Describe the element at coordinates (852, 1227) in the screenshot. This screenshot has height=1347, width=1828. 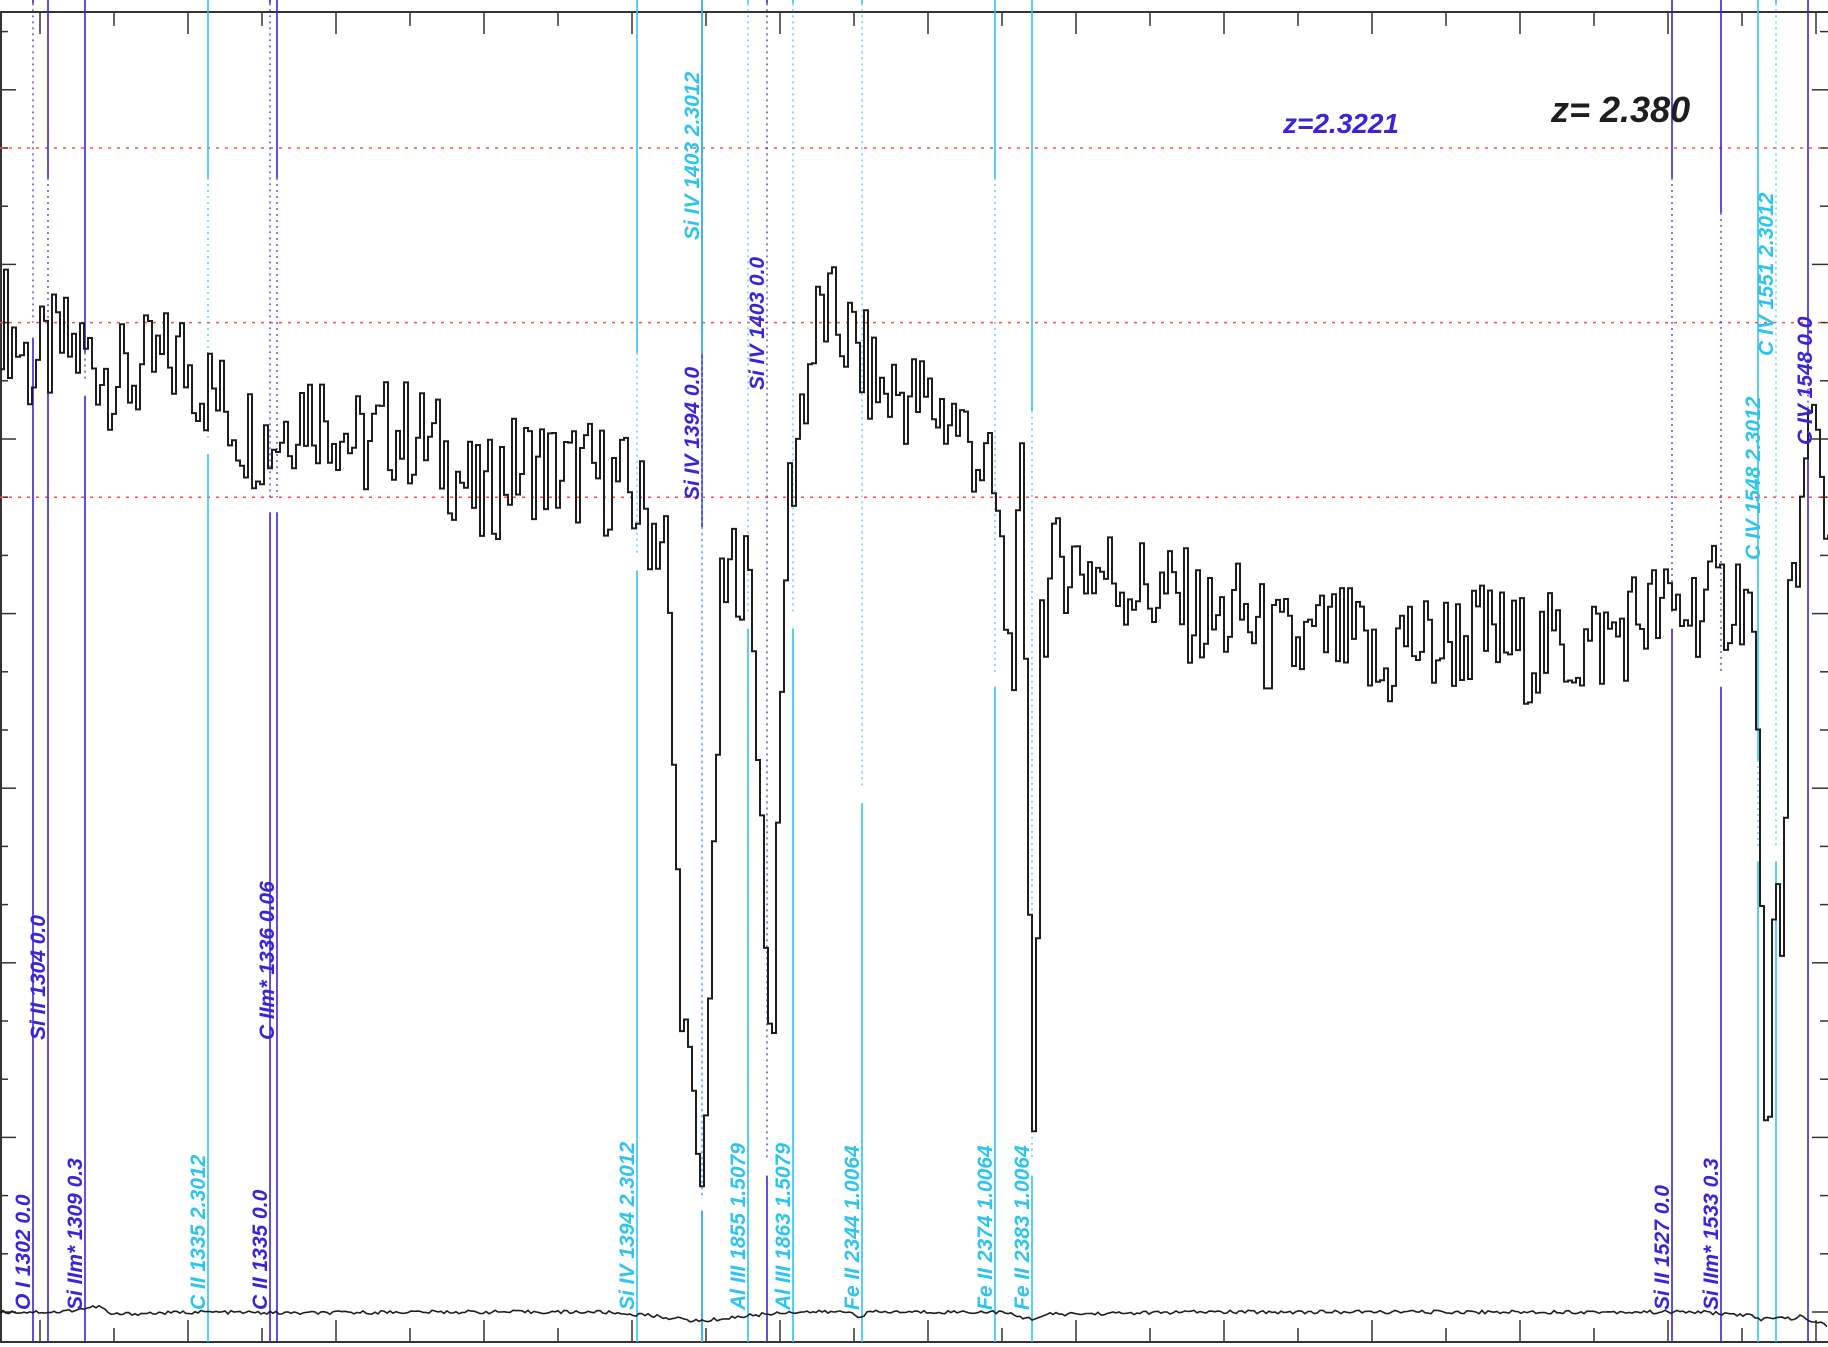
I see `line-label: Fe II 2344 1.0064` at that location.